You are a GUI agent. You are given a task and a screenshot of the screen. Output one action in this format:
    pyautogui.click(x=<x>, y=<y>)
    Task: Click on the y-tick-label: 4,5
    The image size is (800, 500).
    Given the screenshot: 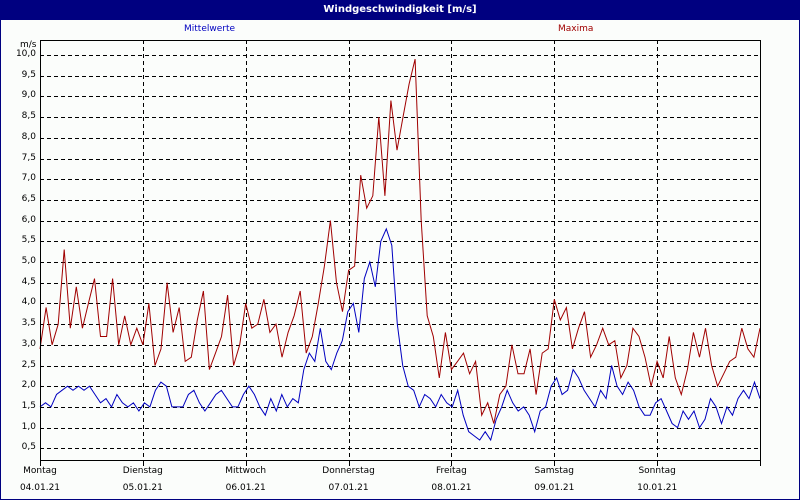 What is the action you would take?
    pyautogui.click(x=28, y=281)
    